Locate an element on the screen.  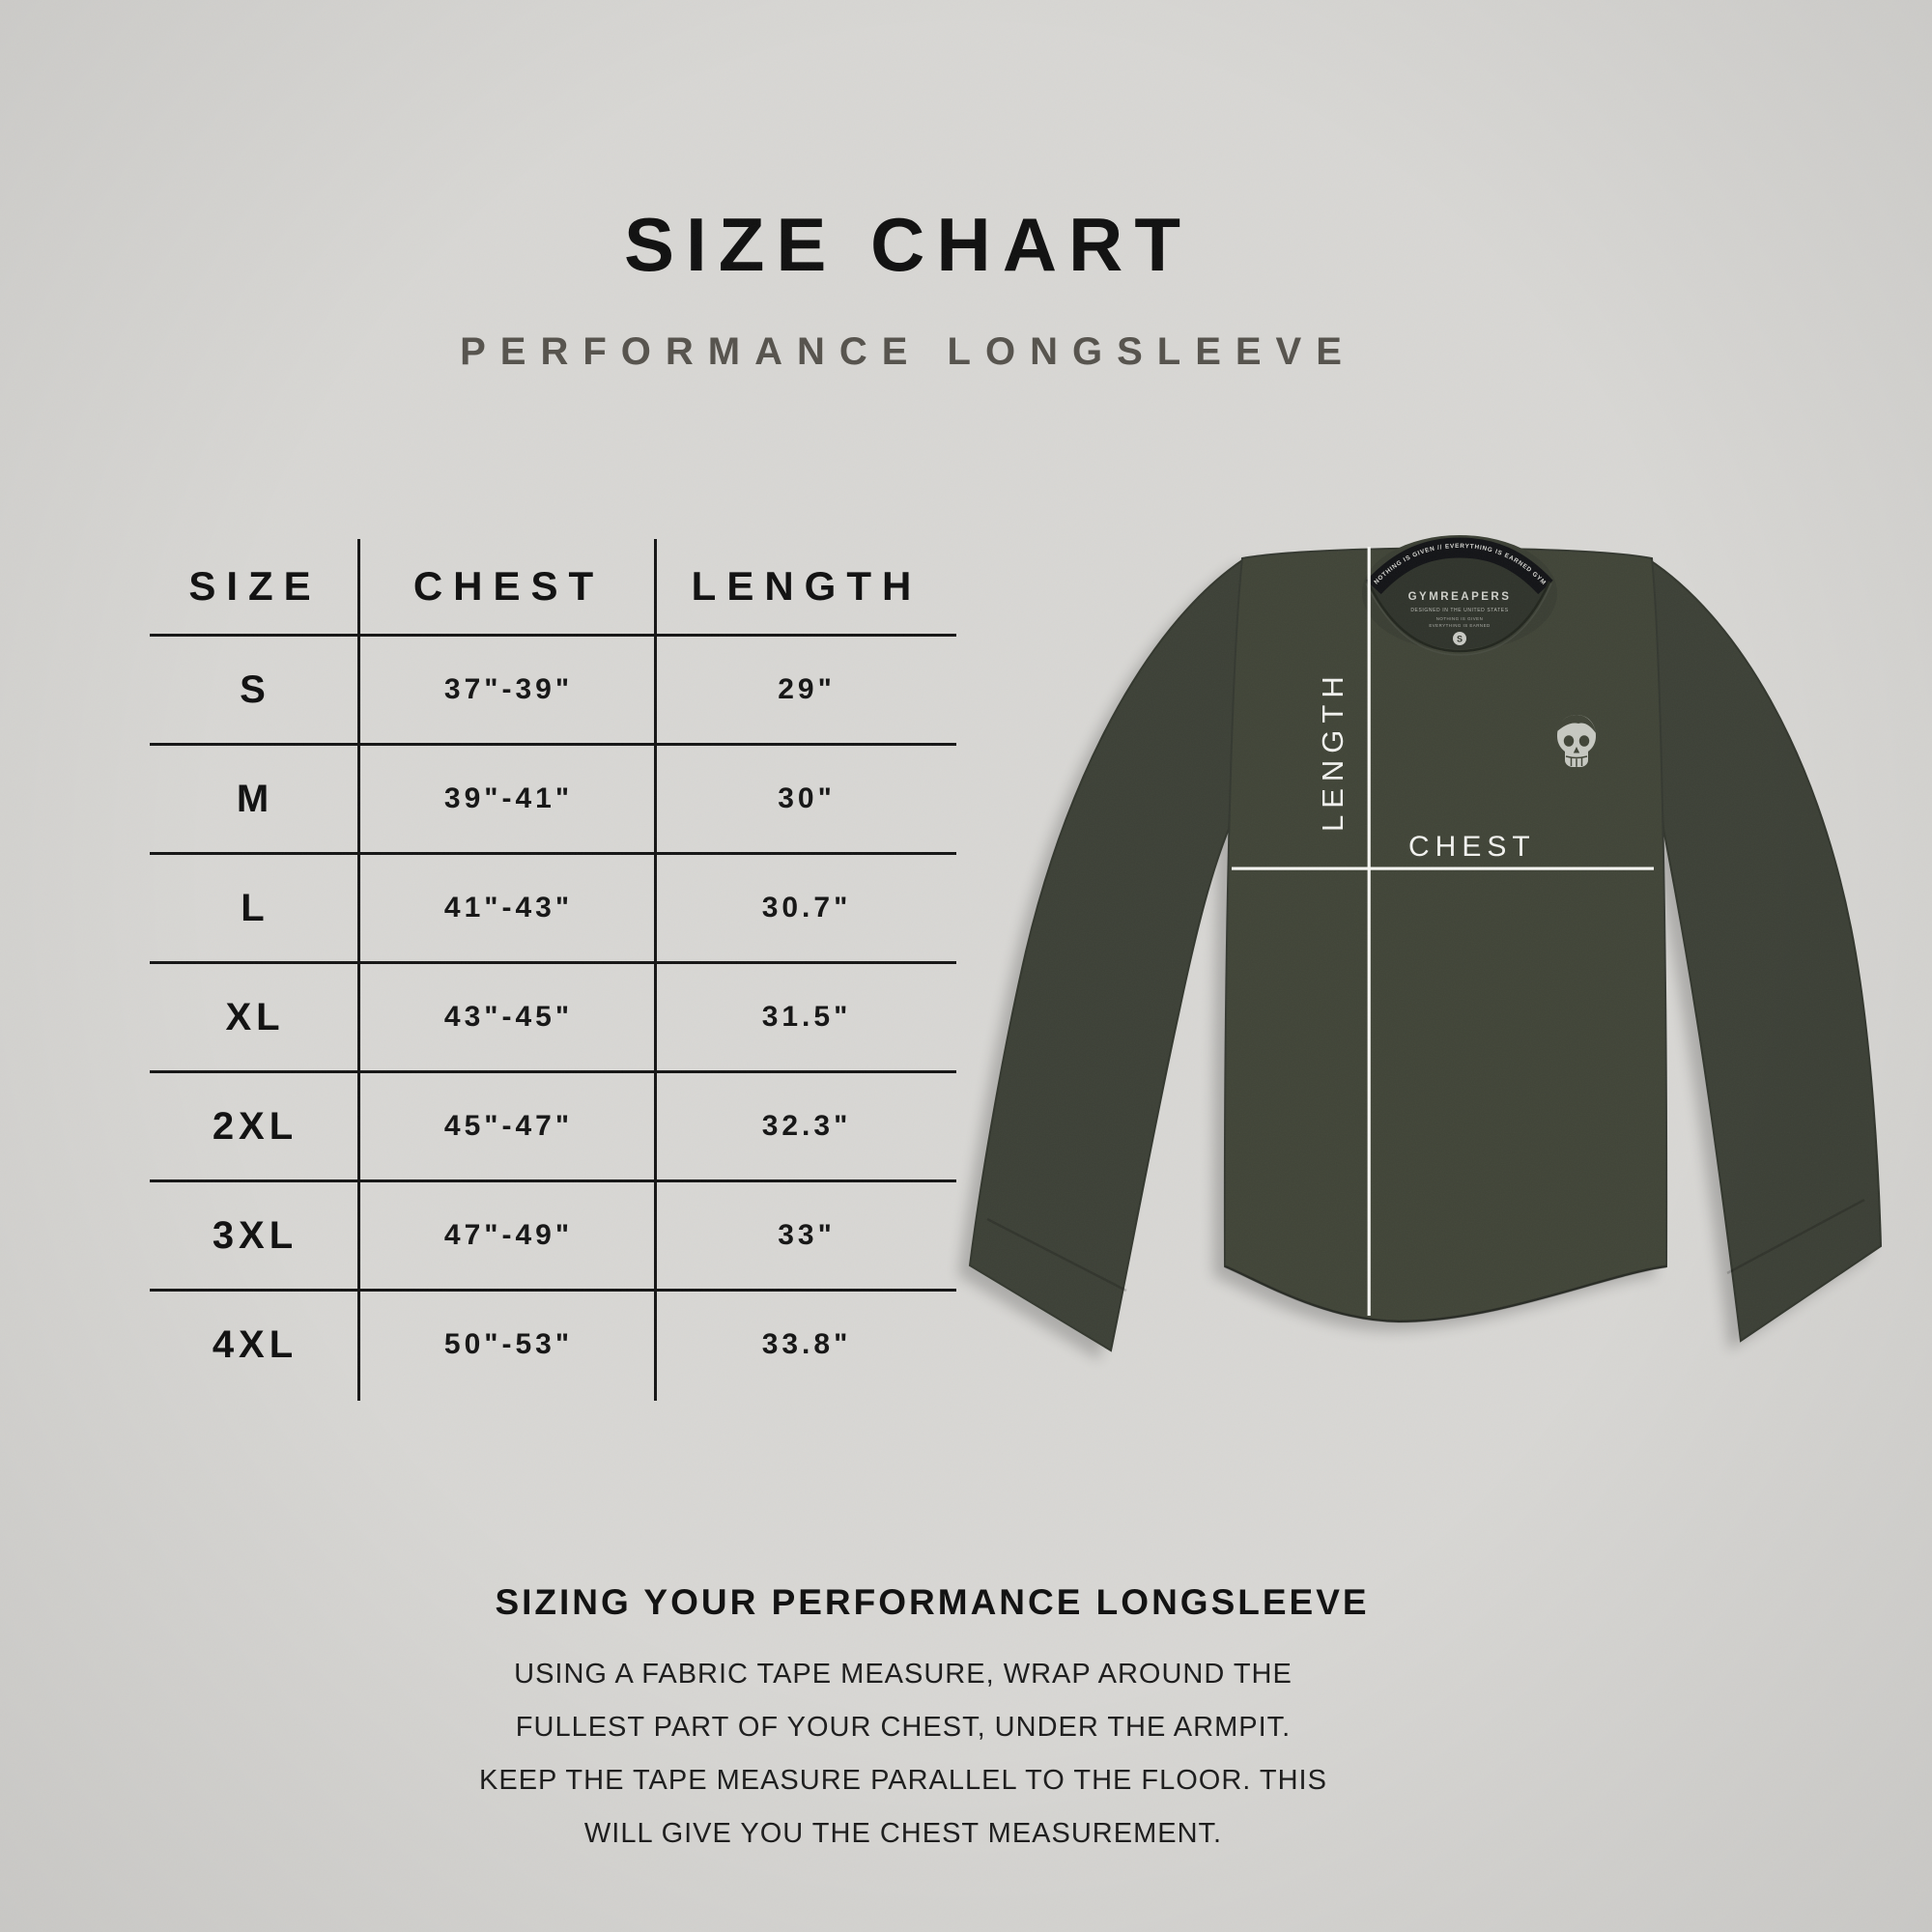
table-cell-size: L is located at coordinates (256, 907).